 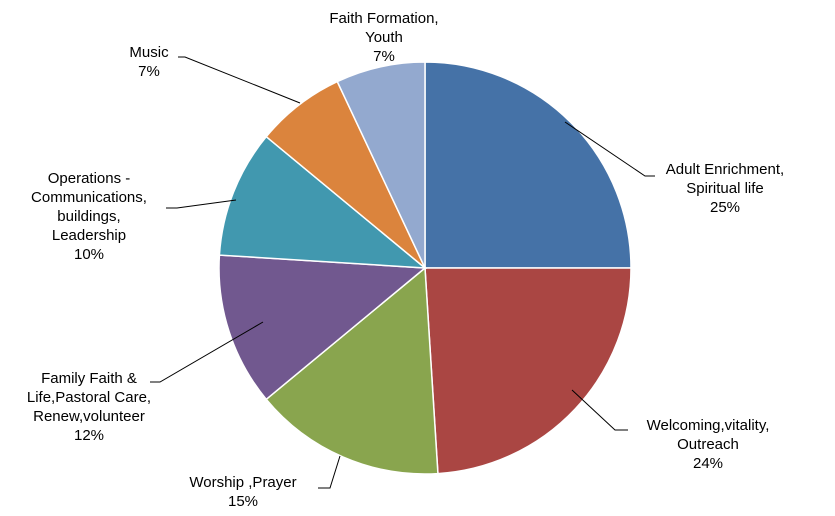 I want to click on slice-name-line: buildings,, so click(x=88, y=216).